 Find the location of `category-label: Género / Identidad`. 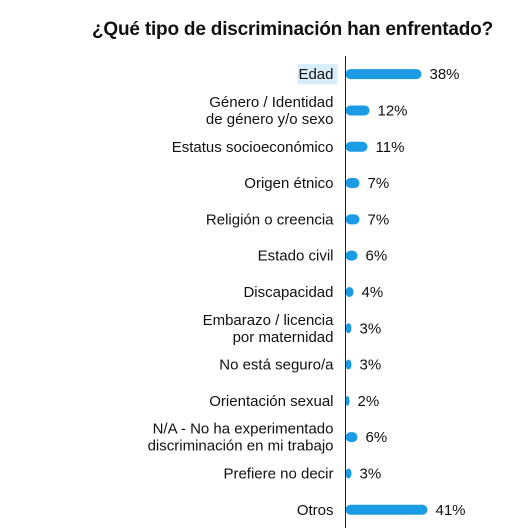

category-label: Género / Identidad is located at coordinates (271, 102).